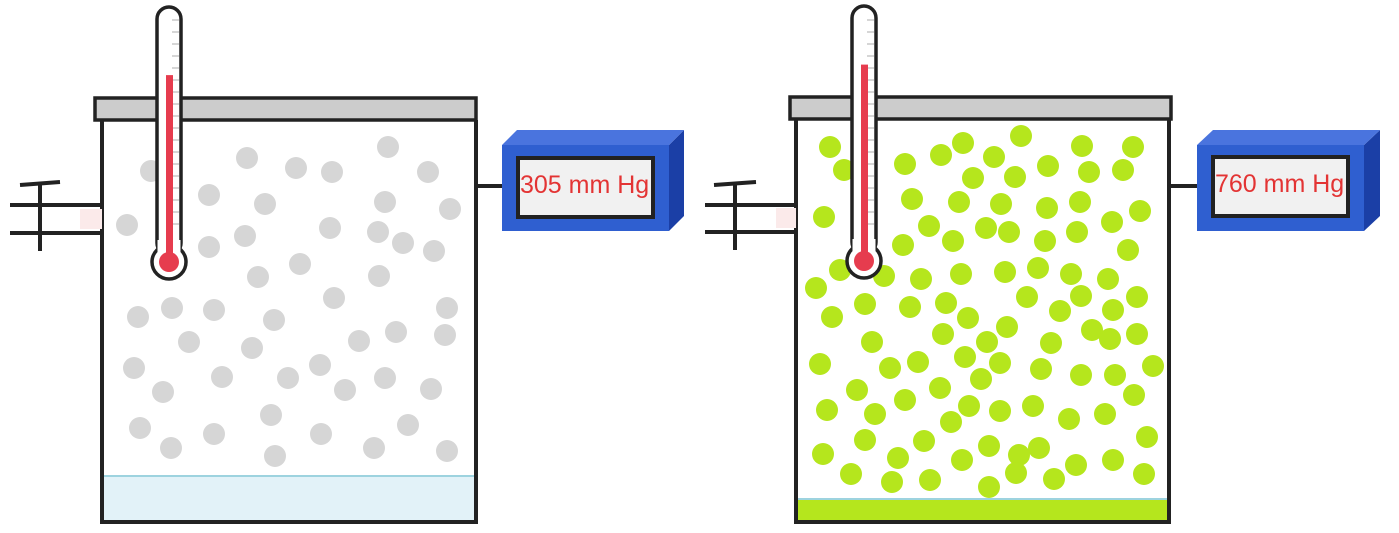 The width and height of the screenshot is (1399, 533). I want to click on left-liquid, so click(289, 498).